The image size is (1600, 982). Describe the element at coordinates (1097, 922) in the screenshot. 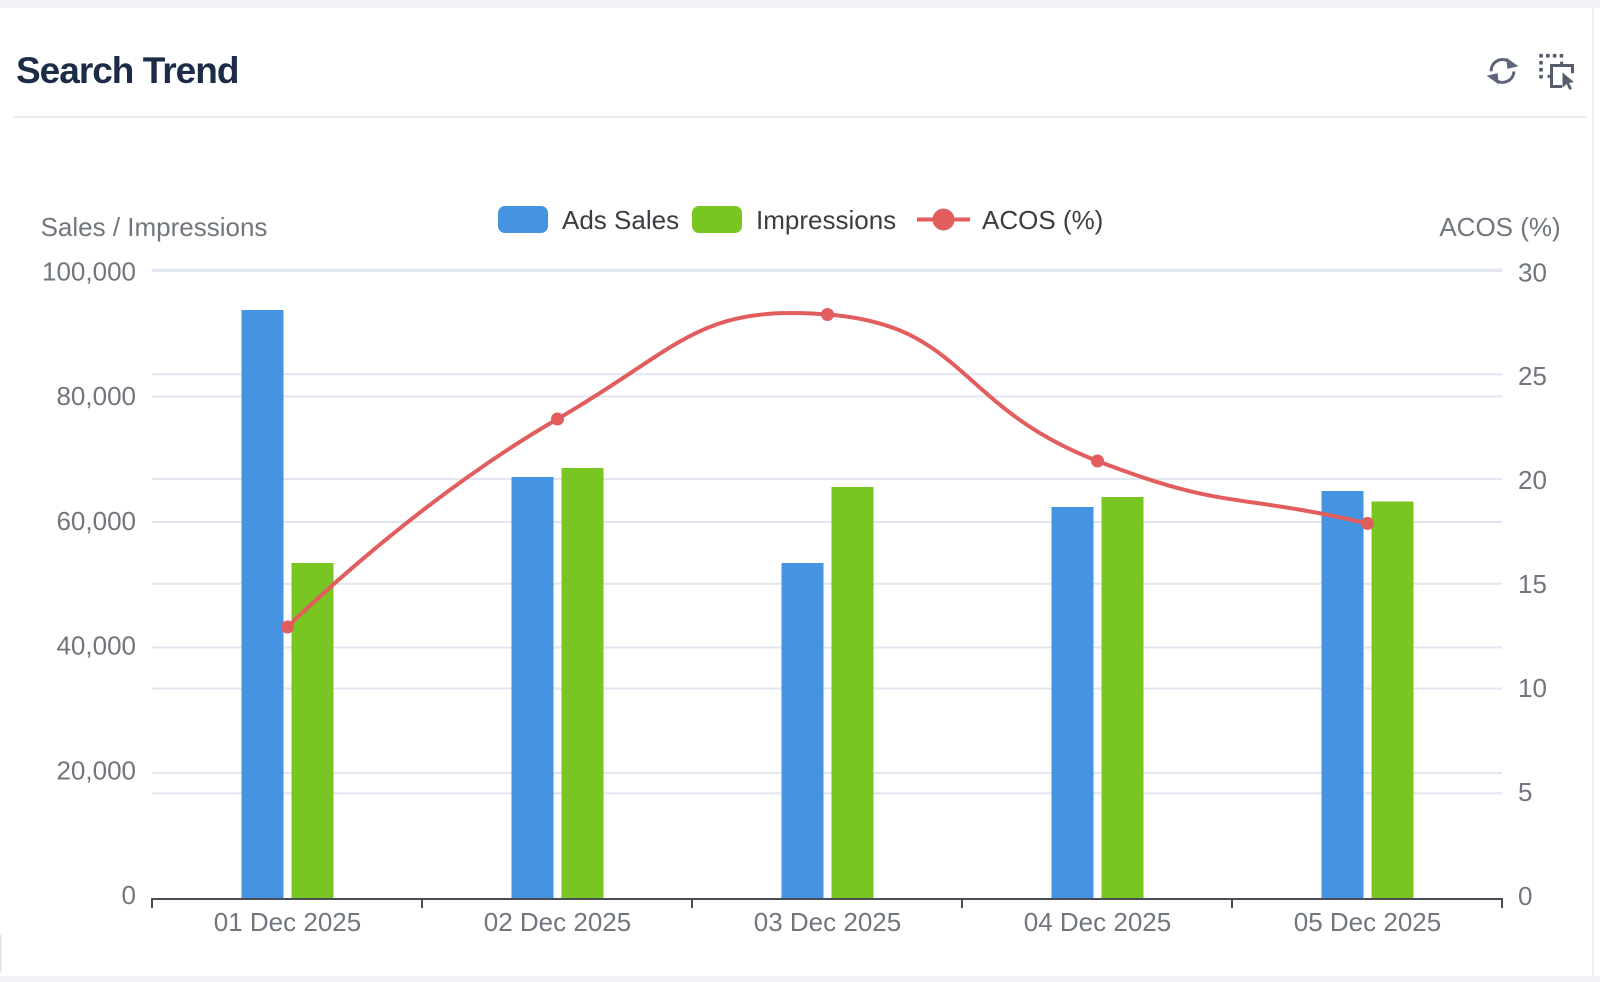

I see `svg-text: 04 Dec 2025` at that location.